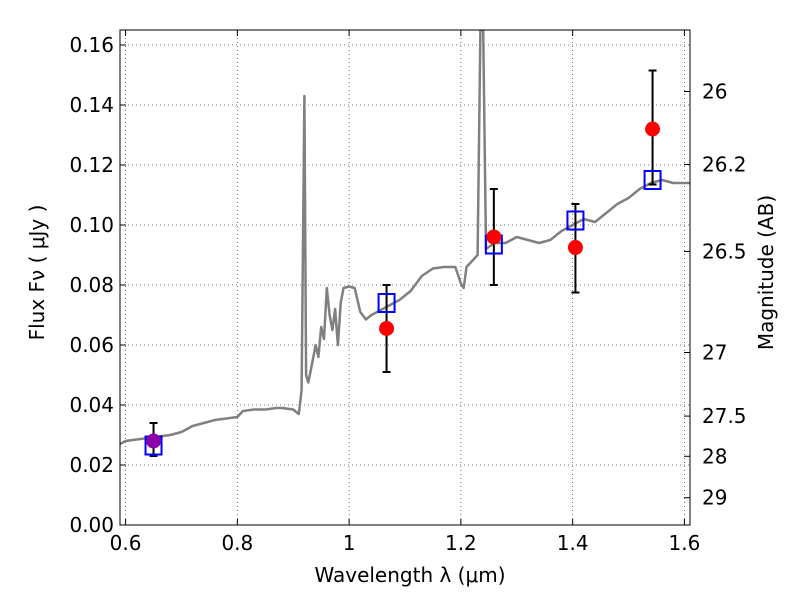 The height and width of the screenshot is (600, 800). What do you see at coordinates (91, 465) in the screenshot?
I see `y-tick-label: 0.02` at bounding box center [91, 465].